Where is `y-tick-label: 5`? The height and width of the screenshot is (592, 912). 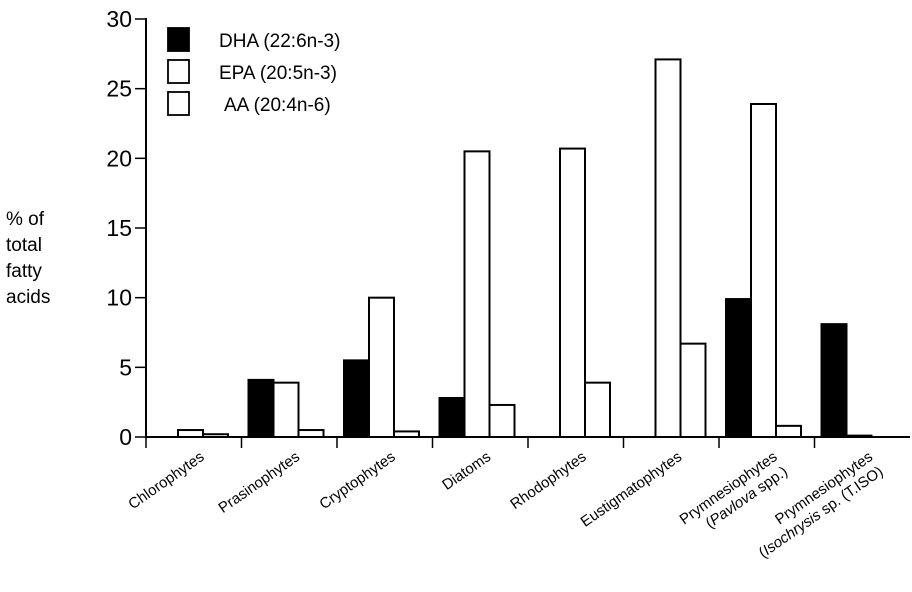 y-tick-label: 5 is located at coordinates (125, 367).